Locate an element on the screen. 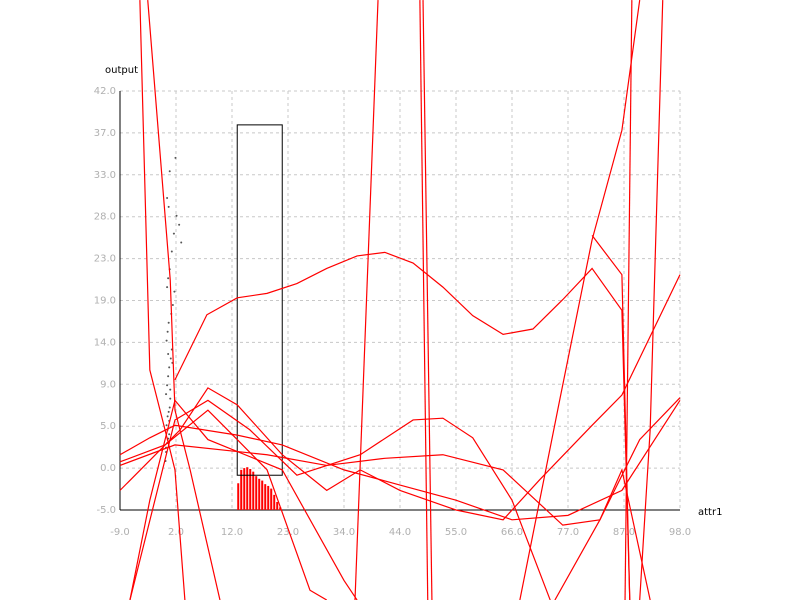 The image size is (800, 600). x-tick-label: 55.0 is located at coordinates (456, 532).